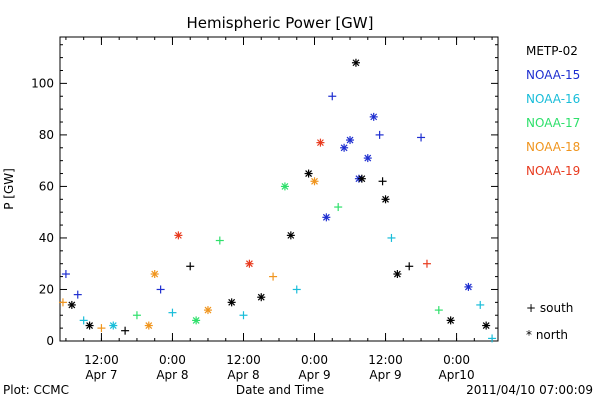 The height and width of the screenshot is (400, 600). I want to click on y-tick-label: 80, so click(46, 135).